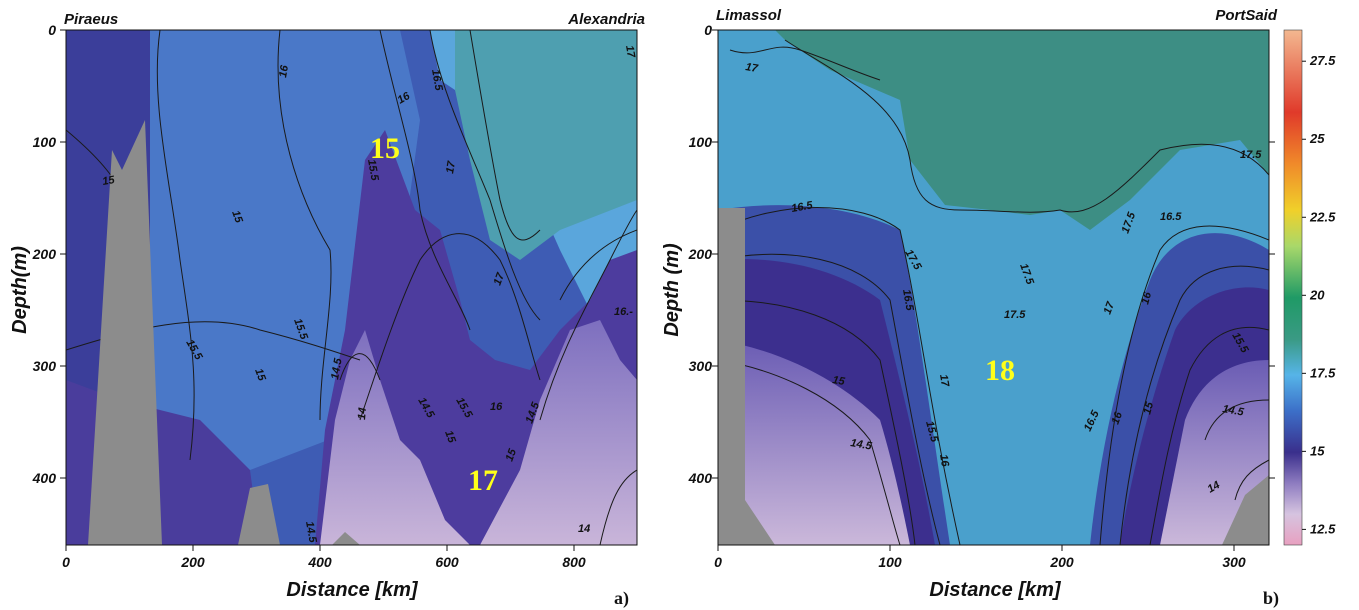 This screenshot has width=1359, height=610. What do you see at coordinates (861, 445) in the screenshot?
I see `b-clabel-16: 14.5` at bounding box center [861, 445].